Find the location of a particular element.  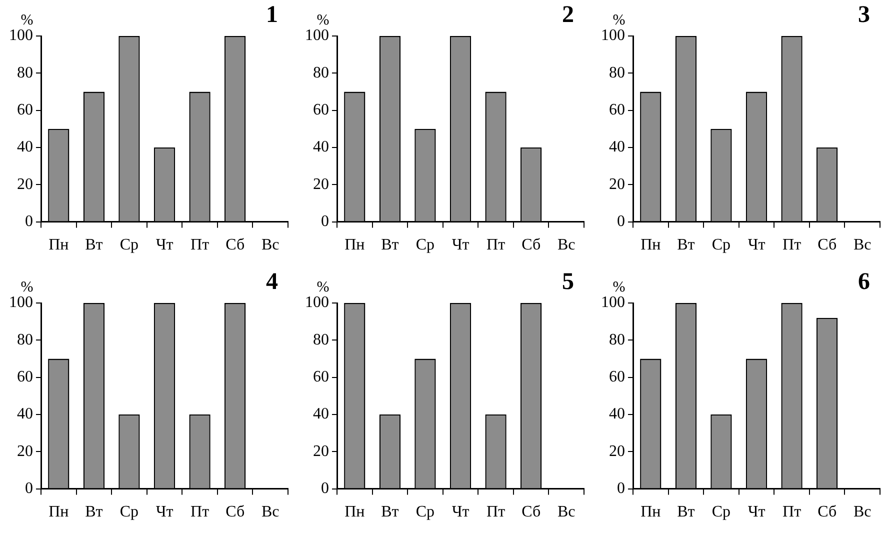

chart-title: 2 is located at coordinates (568, 15).